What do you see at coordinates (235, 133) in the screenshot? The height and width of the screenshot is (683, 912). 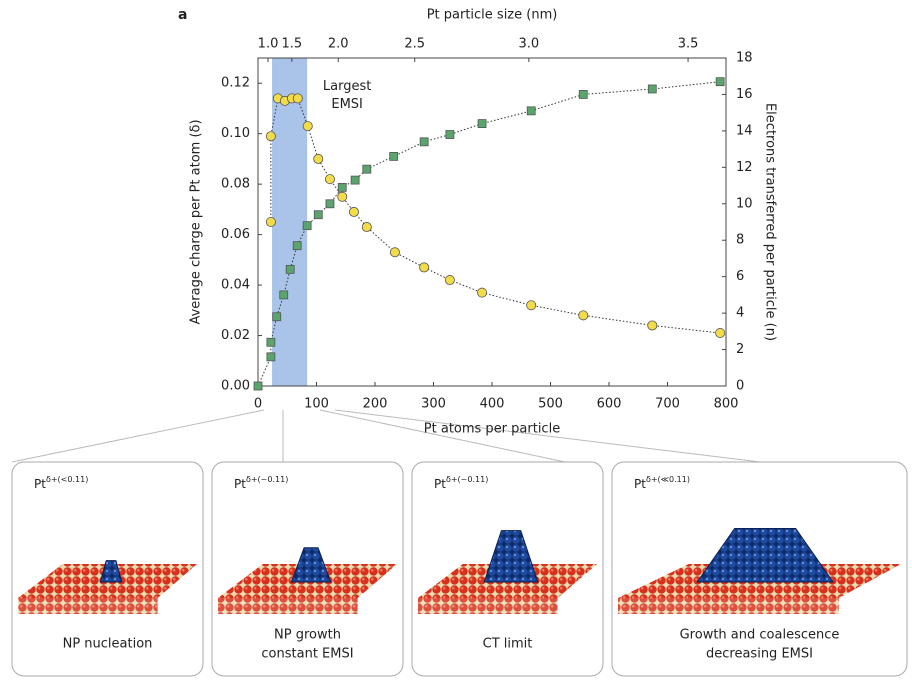 I see `y-tick-label: 0.10` at bounding box center [235, 133].